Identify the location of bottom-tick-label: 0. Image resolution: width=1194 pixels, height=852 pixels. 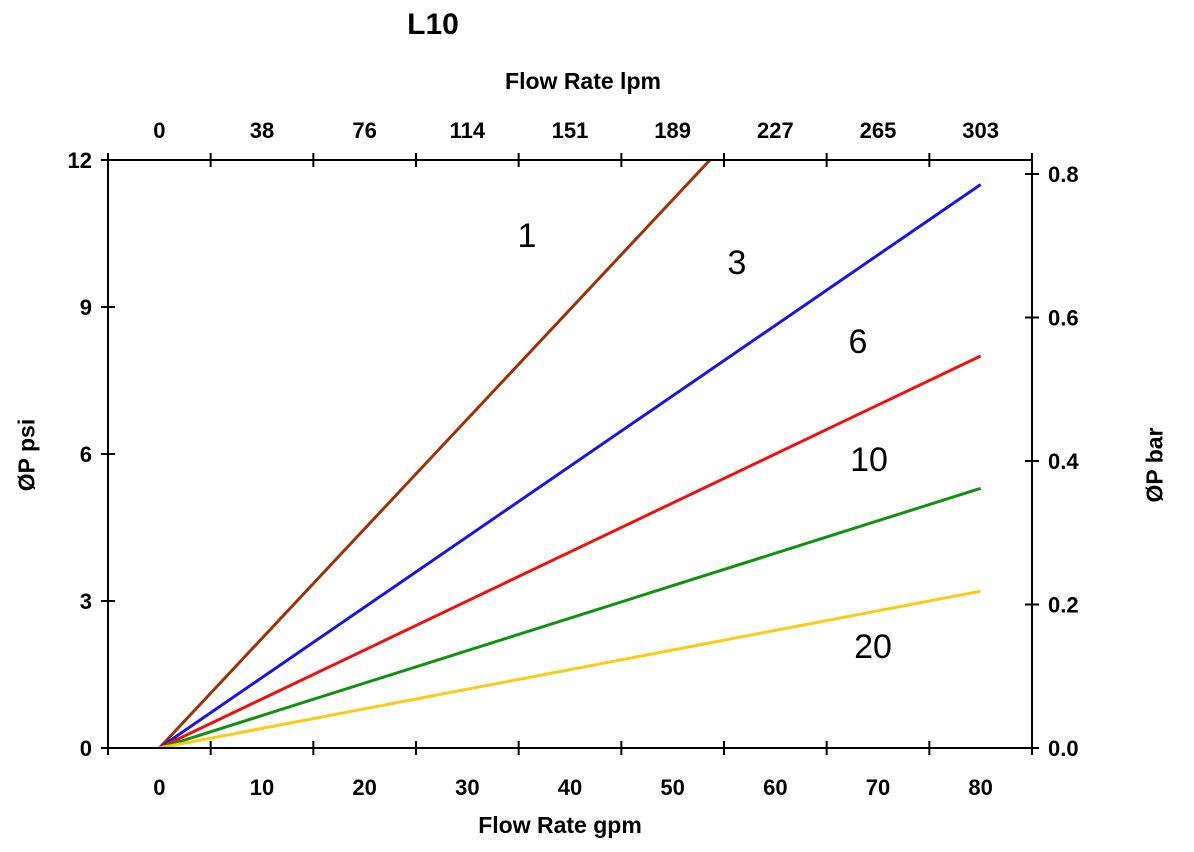
(159, 787).